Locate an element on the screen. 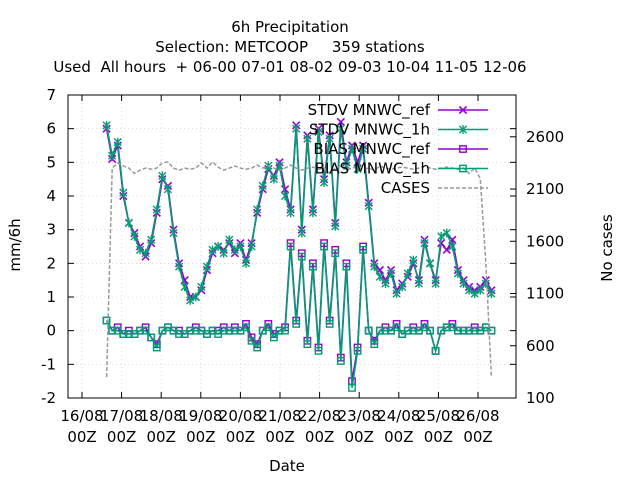 This screenshot has height=480, width=640. x-tick-label-date: 19/08 is located at coordinates (200, 416).